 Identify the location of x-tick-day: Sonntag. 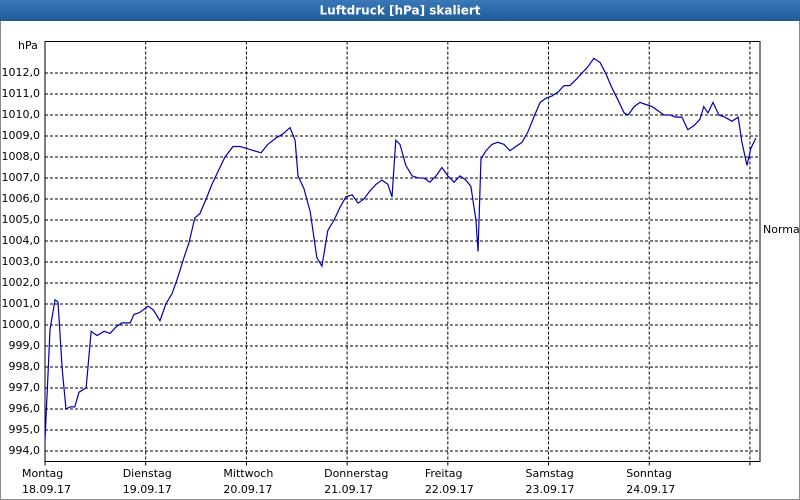
(649, 473).